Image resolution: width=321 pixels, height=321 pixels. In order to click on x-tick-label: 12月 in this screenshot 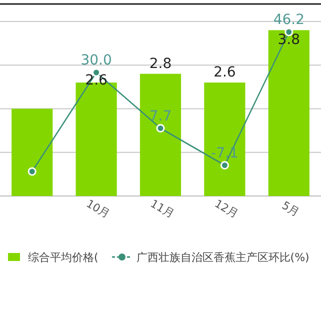, I will do `click(226, 209)`.